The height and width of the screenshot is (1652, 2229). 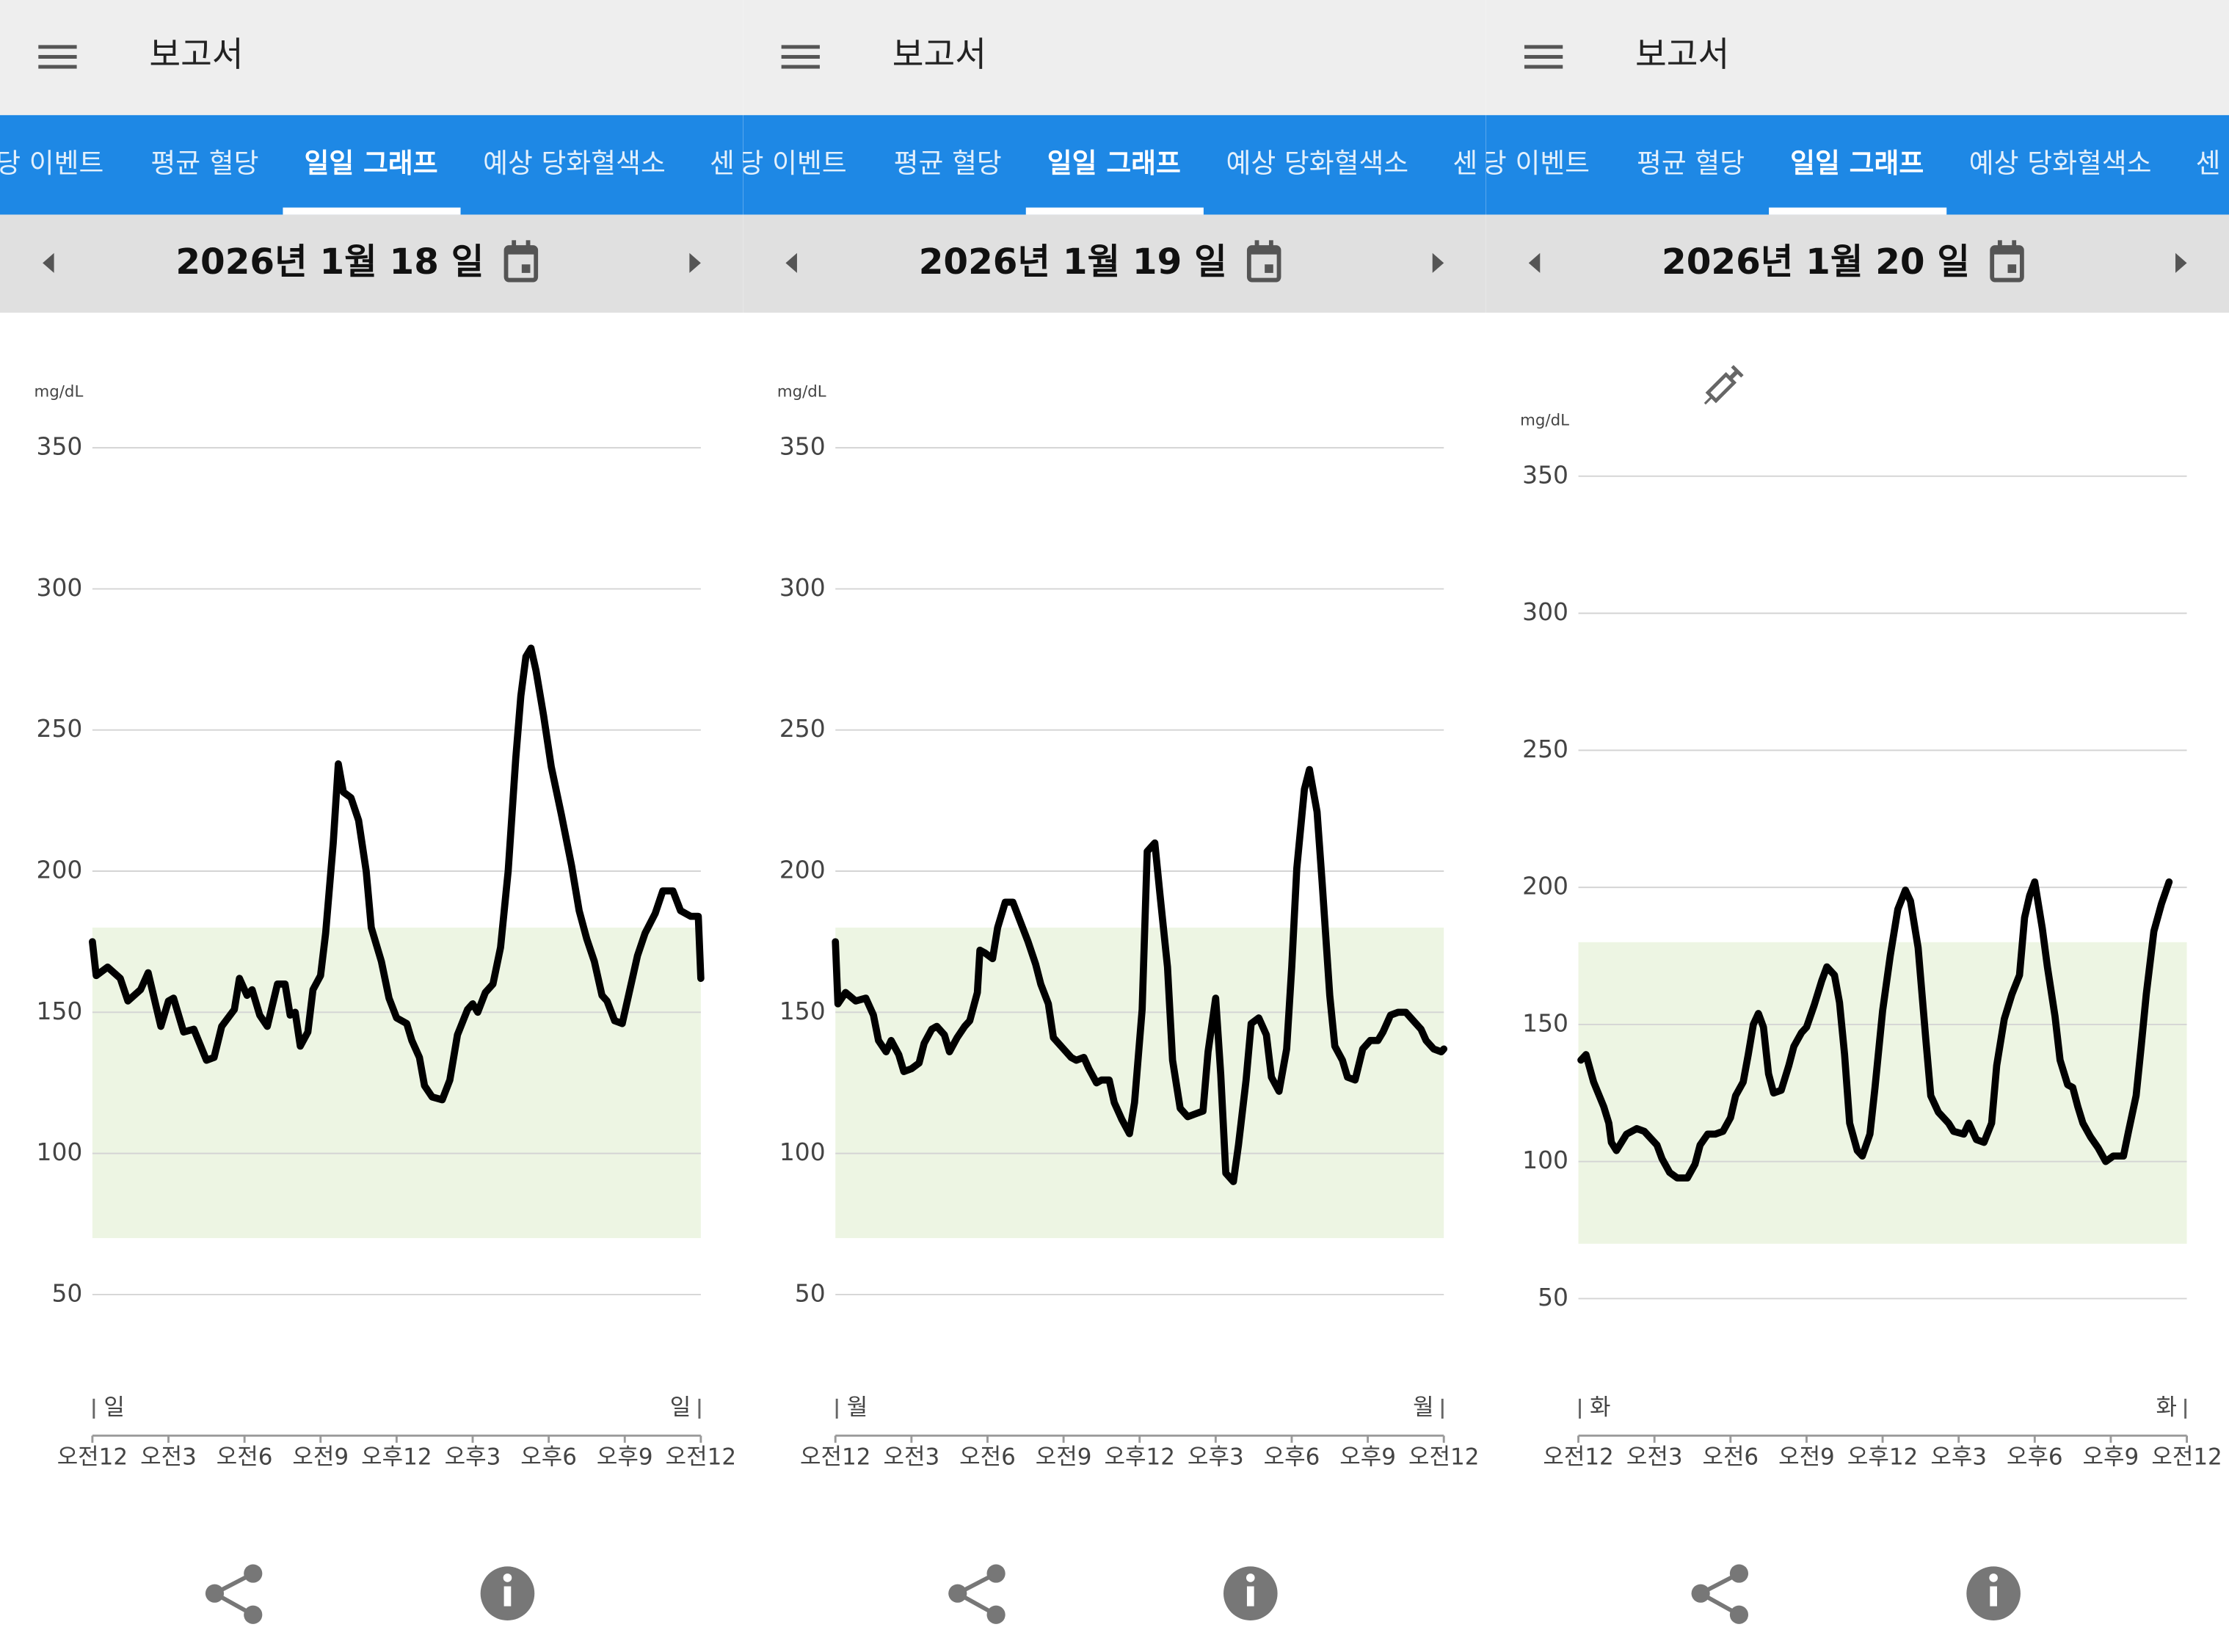 What do you see at coordinates (1724, 385) in the screenshot?
I see `insulin-icon` at bounding box center [1724, 385].